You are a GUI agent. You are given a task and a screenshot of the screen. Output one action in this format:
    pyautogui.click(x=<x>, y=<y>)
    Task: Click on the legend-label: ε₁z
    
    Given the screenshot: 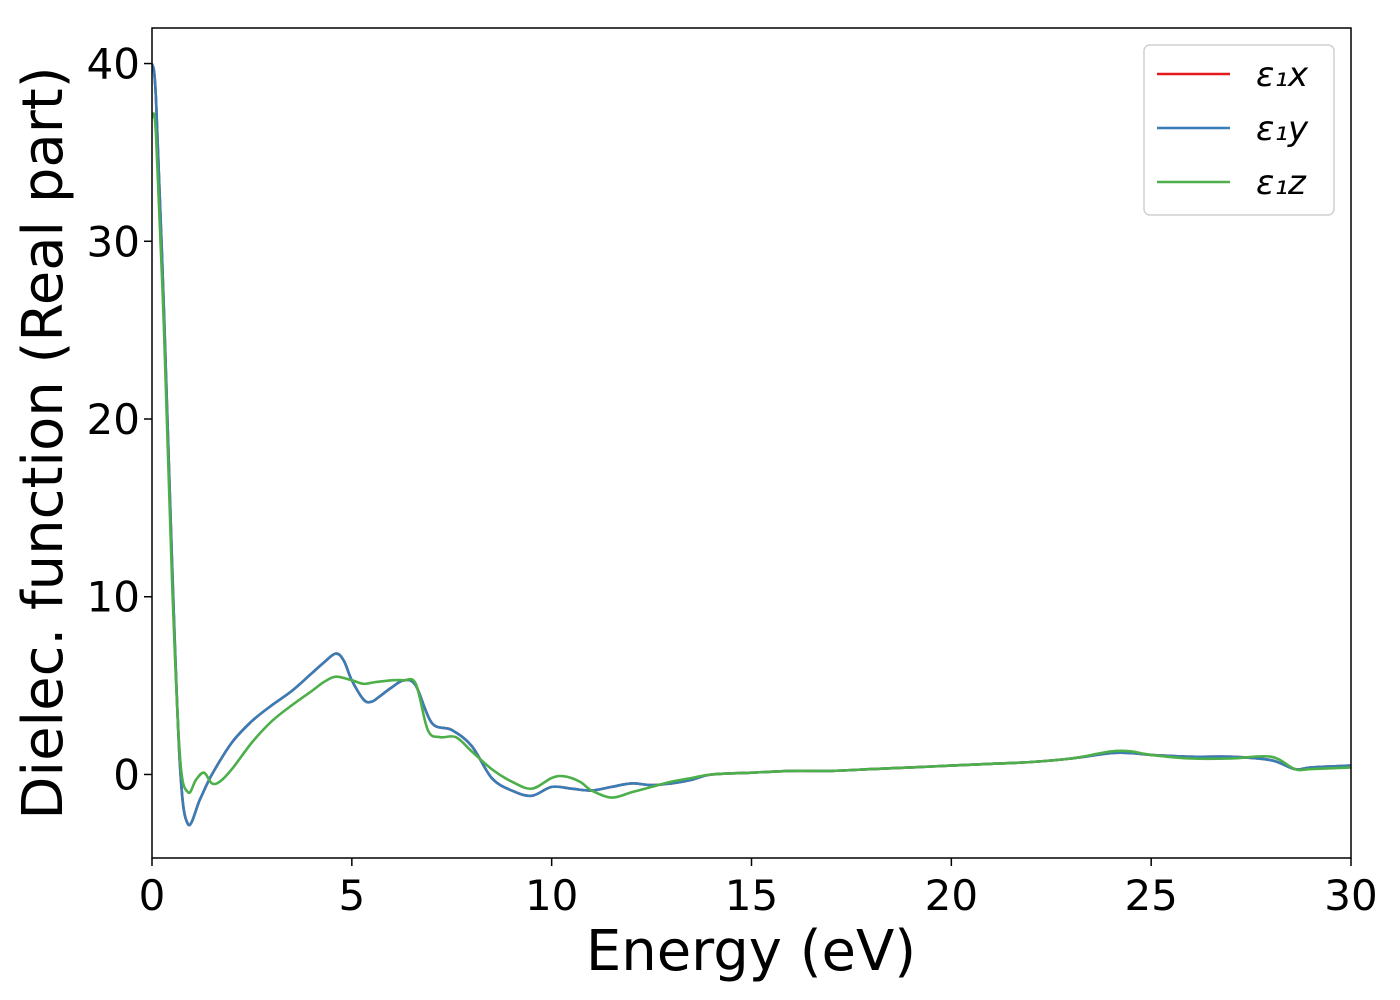 What is the action you would take?
    pyautogui.click(x=1281, y=183)
    